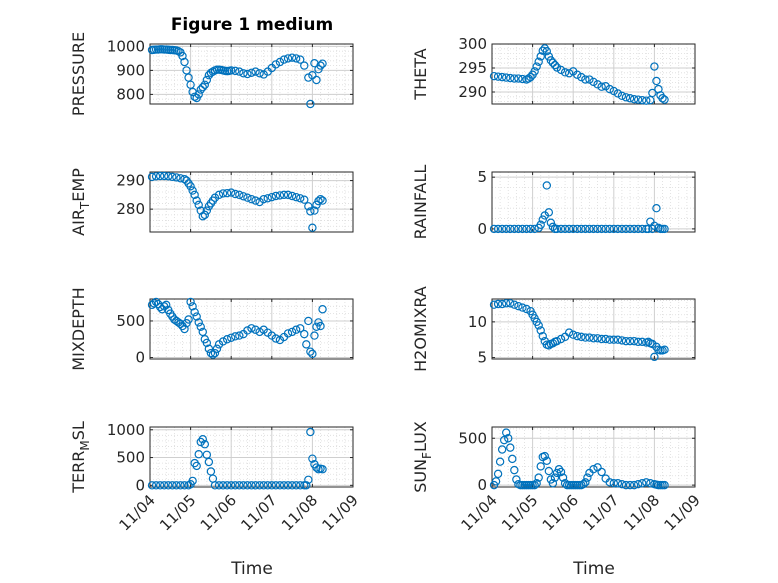 This screenshot has width=778, height=583. Describe the element at coordinates (126, 46) in the screenshot. I see `y-tick-label: 1000` at that location.